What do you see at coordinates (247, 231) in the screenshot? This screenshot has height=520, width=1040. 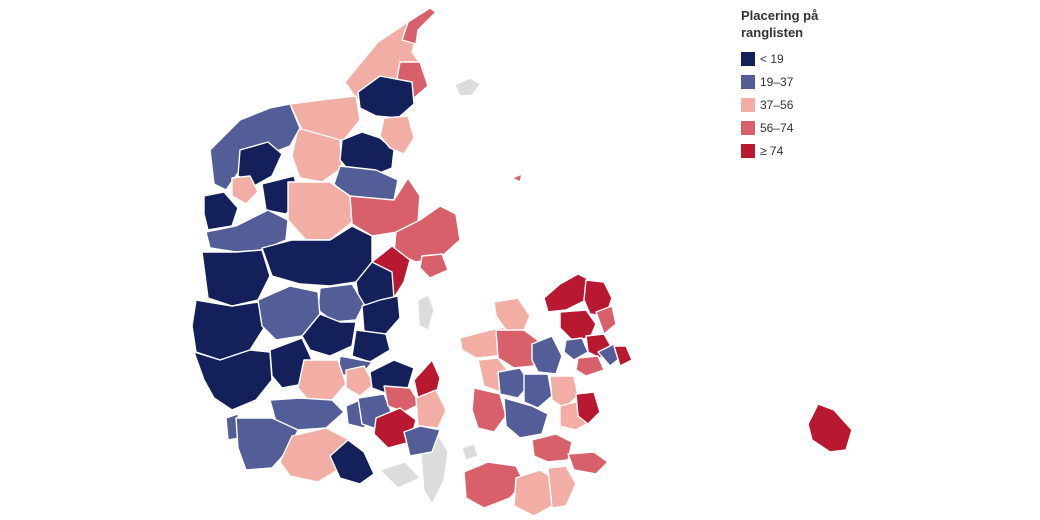 I see `municipality-skive` at bounding box center [247, 231].